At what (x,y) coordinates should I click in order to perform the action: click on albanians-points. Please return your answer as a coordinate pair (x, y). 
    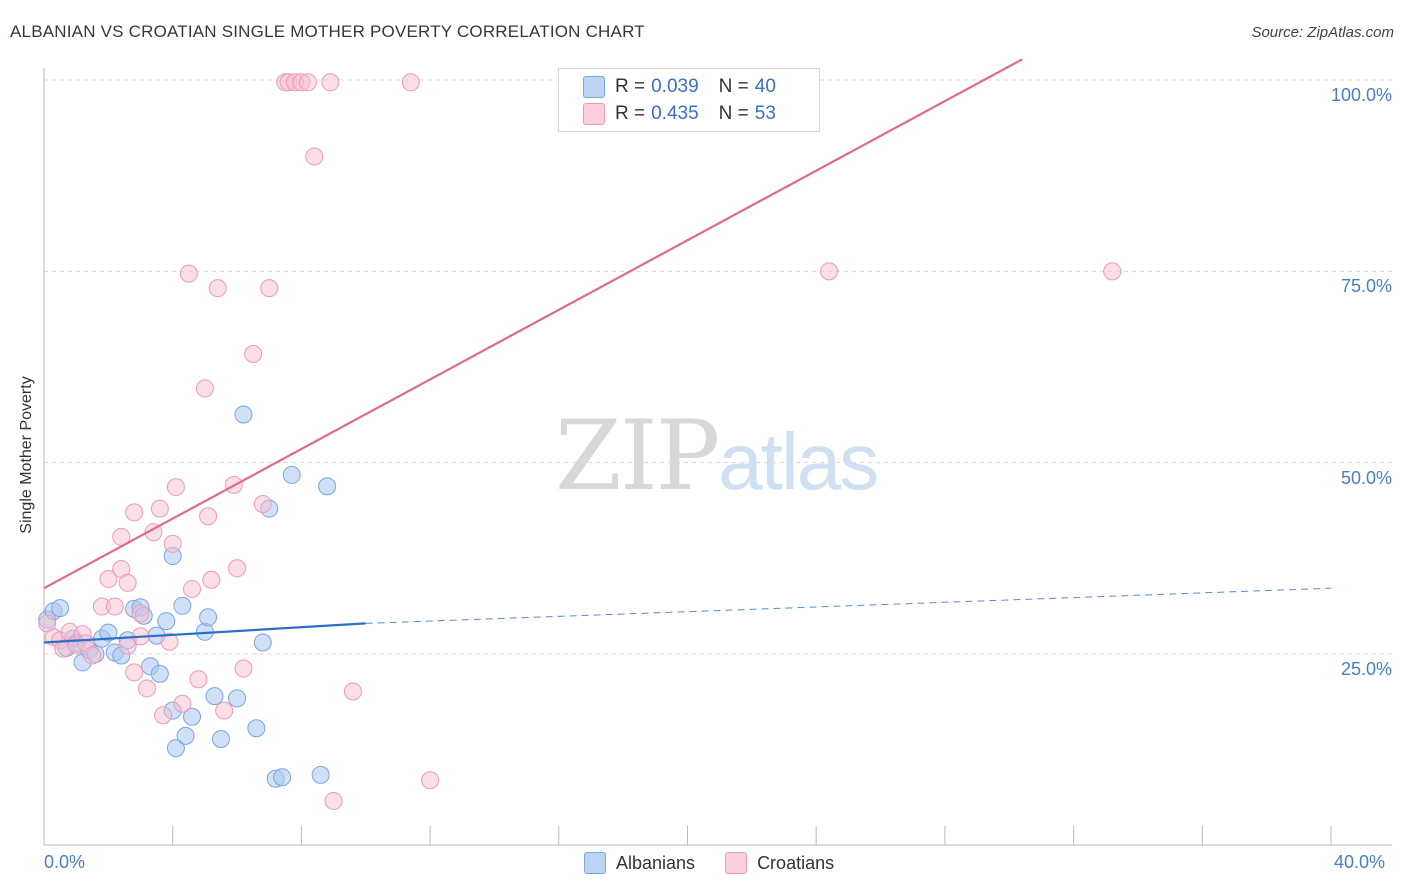
    Looking at the image, I should click on (187, 596).